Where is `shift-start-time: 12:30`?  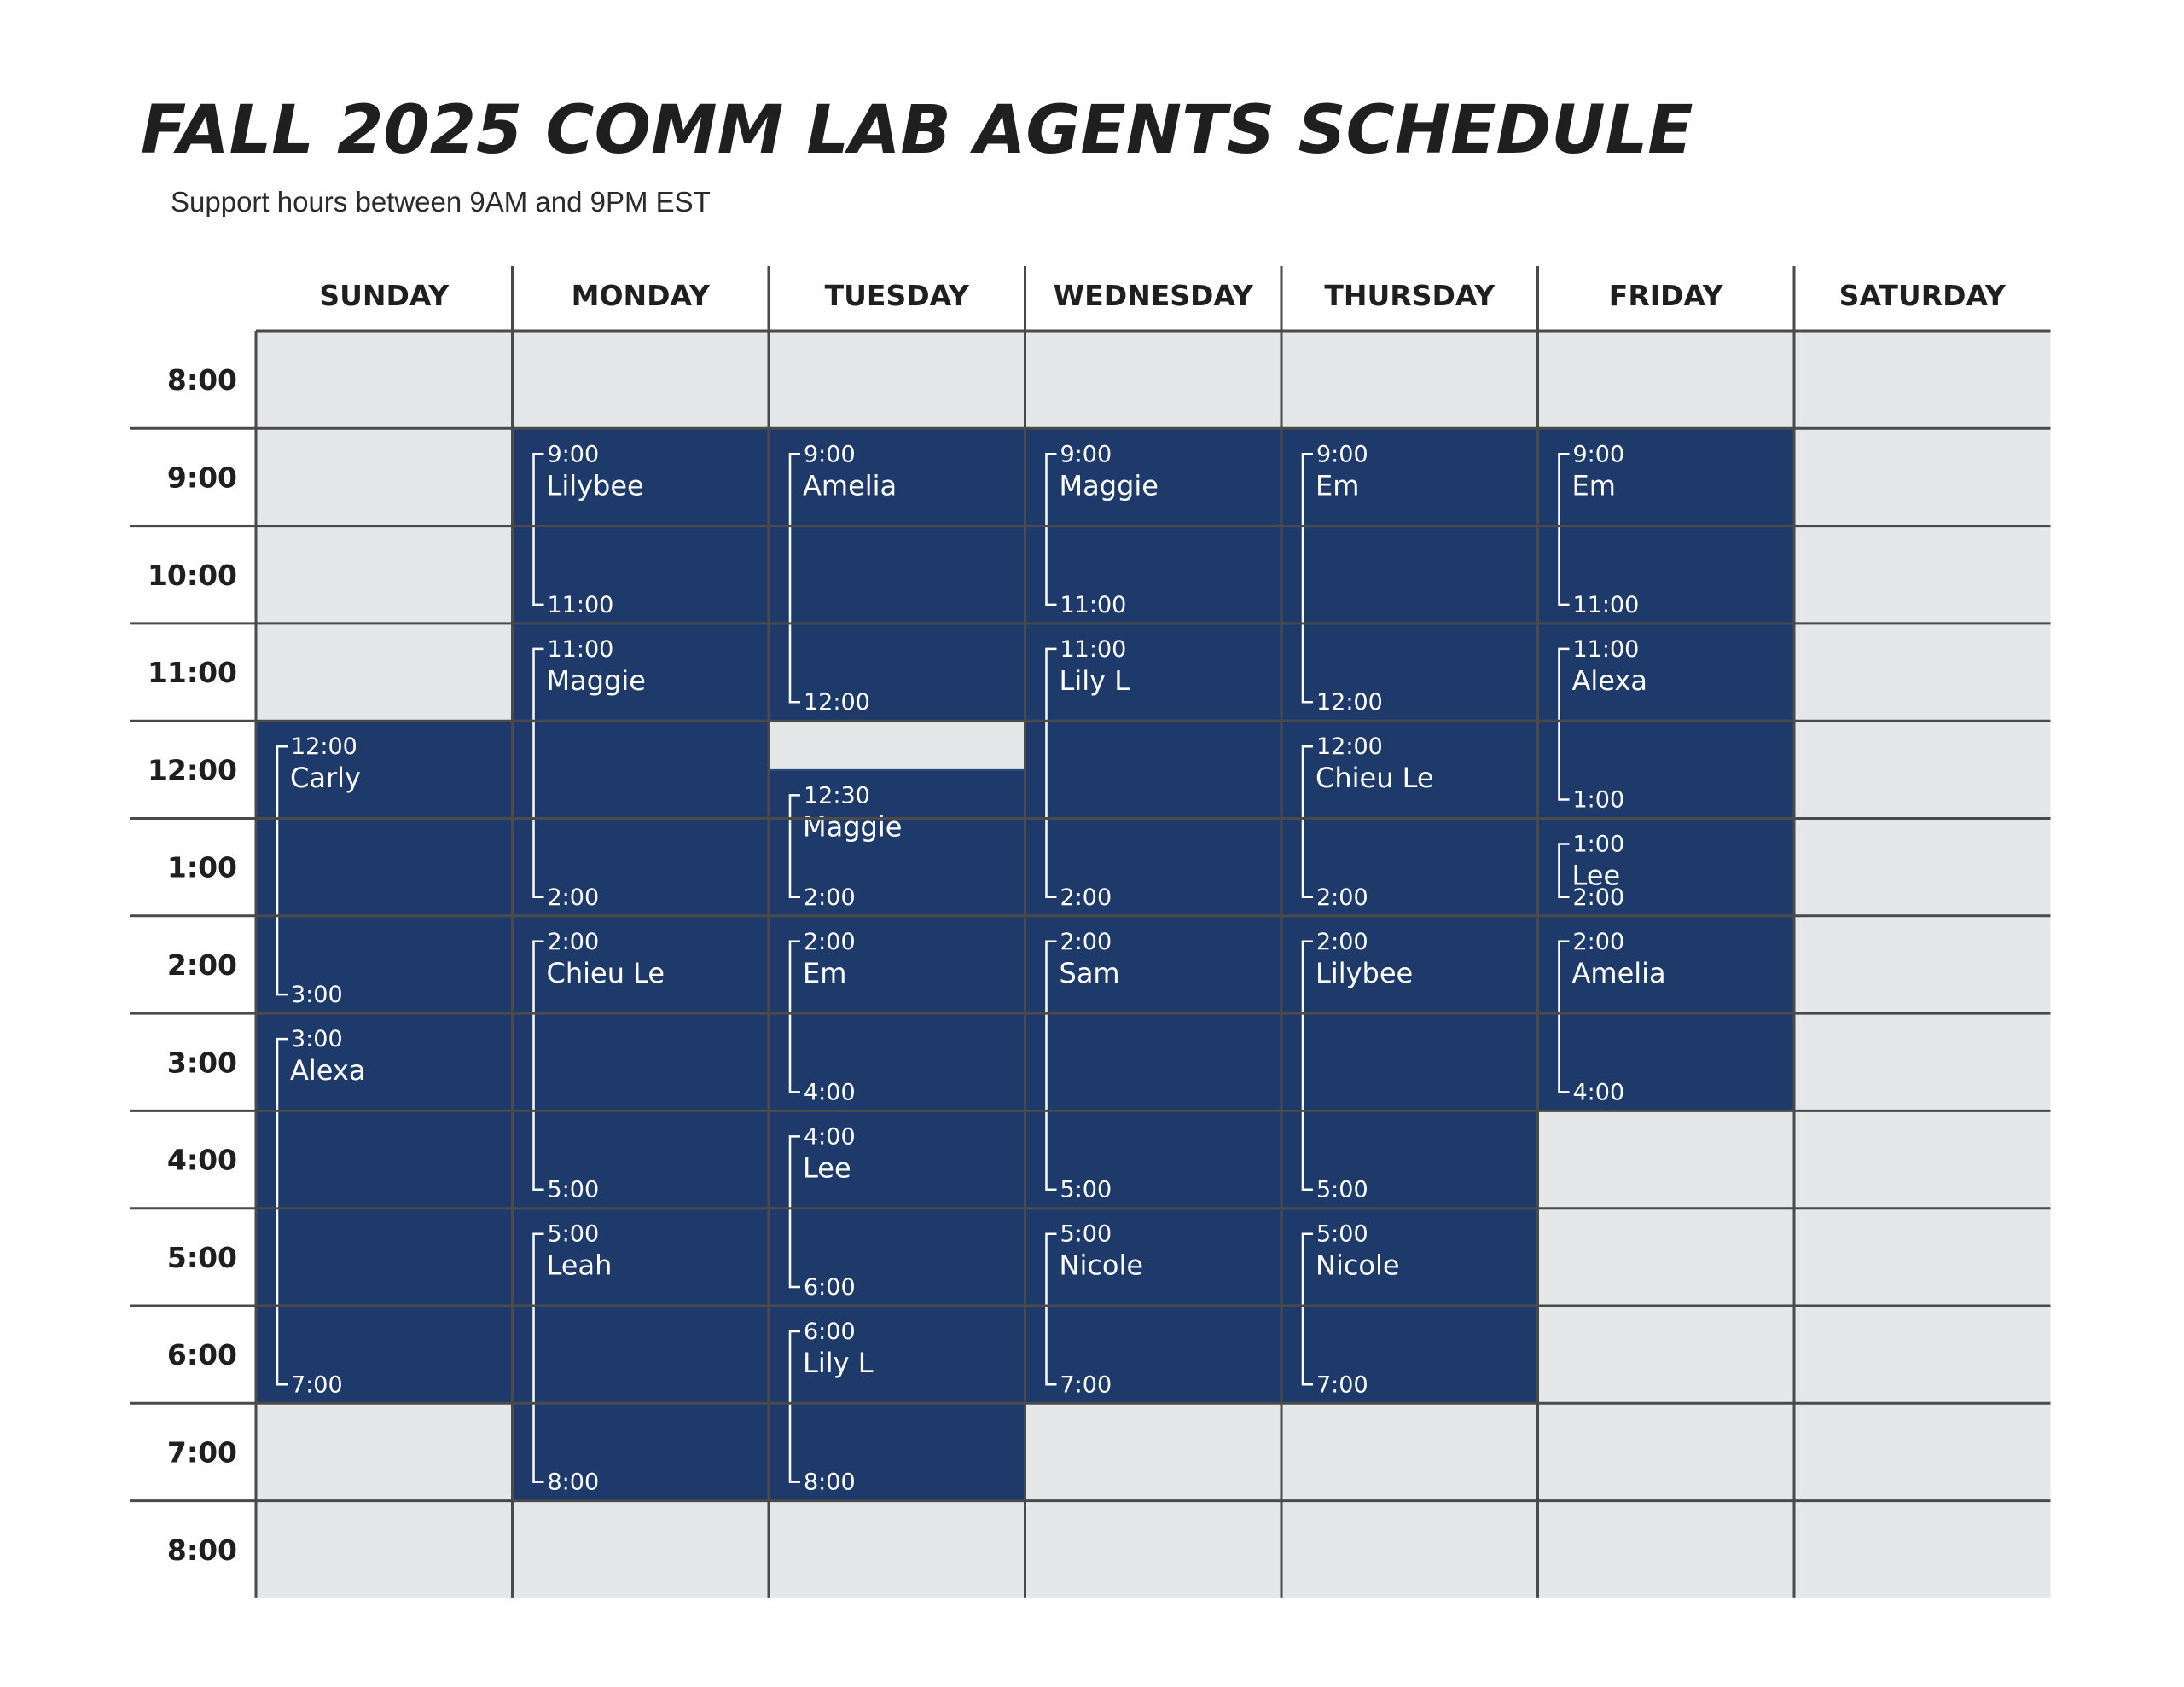 shift-start-time: 12:30 is located at coordinates (837, 796).